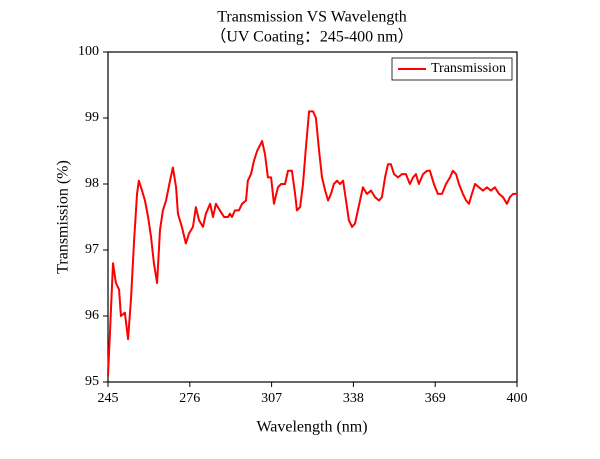  I want to click on legend-box, so click(452, 69).